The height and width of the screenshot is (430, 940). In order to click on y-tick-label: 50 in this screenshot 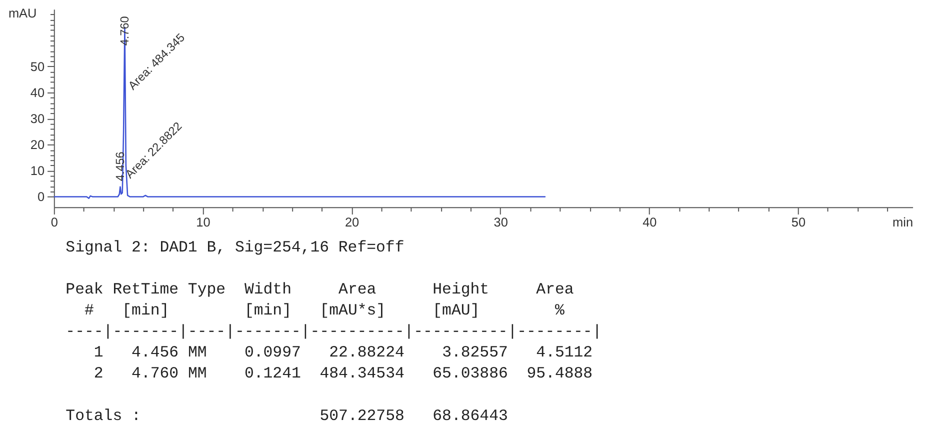, I will do `click(37, 66)`.